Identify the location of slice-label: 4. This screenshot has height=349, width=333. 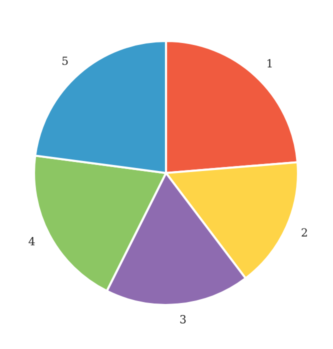
(31, 241).